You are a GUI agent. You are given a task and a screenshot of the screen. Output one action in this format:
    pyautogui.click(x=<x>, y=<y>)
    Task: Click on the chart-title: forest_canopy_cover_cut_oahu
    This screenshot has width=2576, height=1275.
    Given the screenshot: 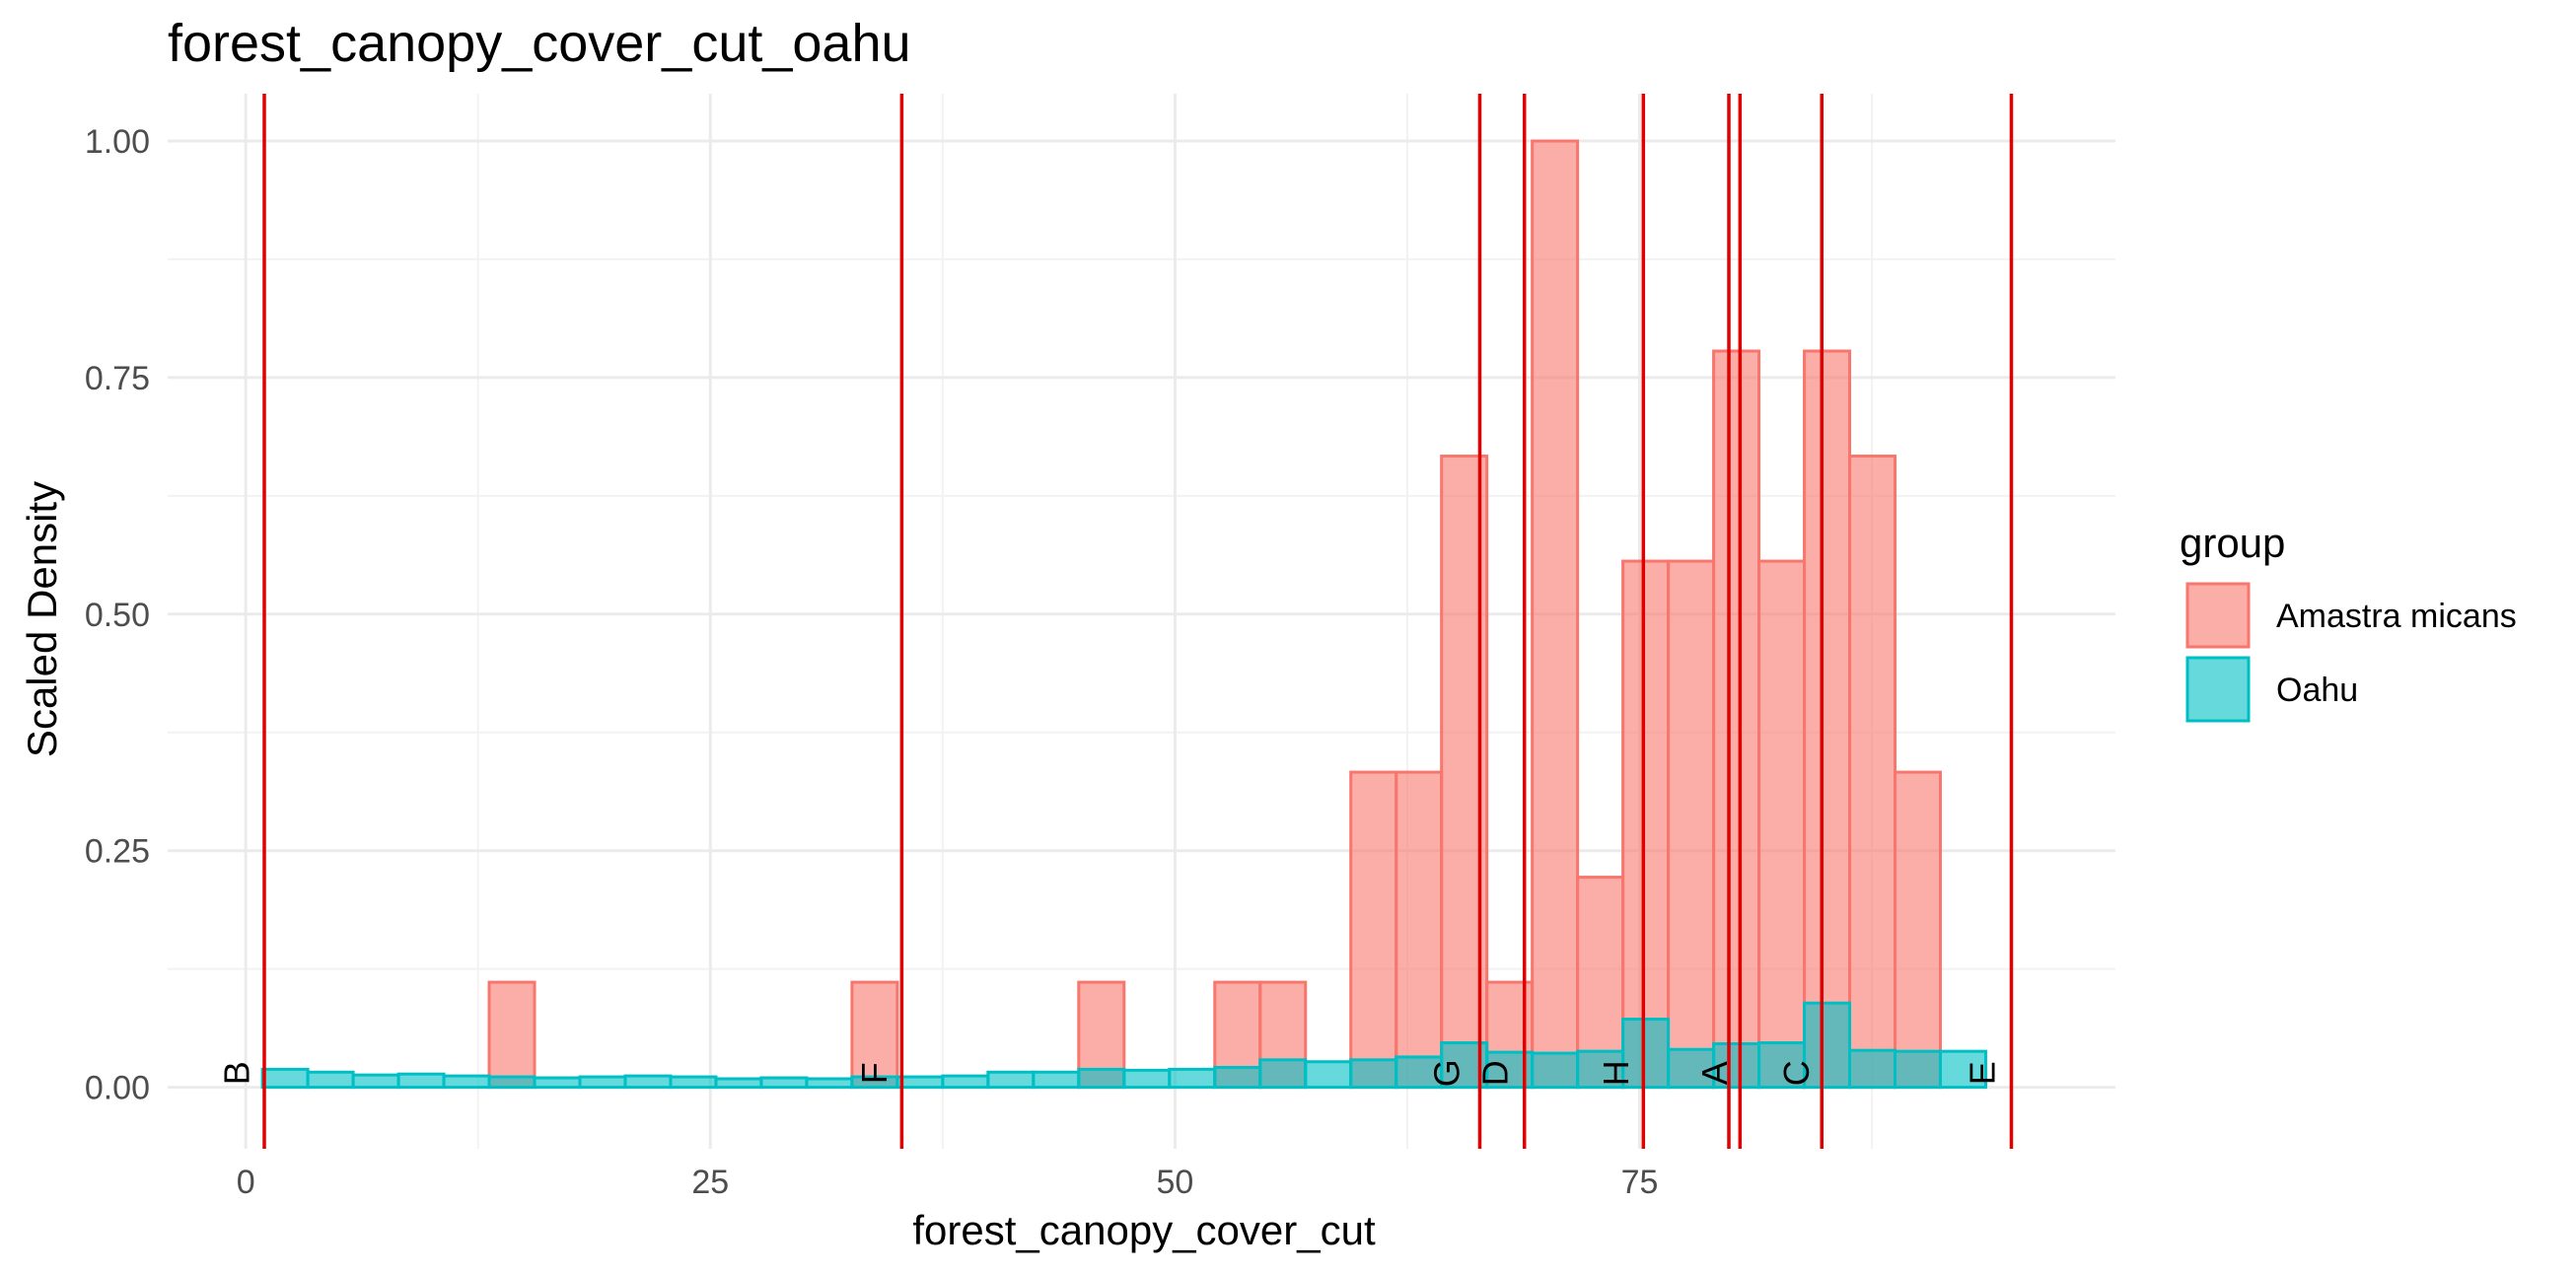 What is the action you would take?
    pyautogui.click(x=540, y=44)
    